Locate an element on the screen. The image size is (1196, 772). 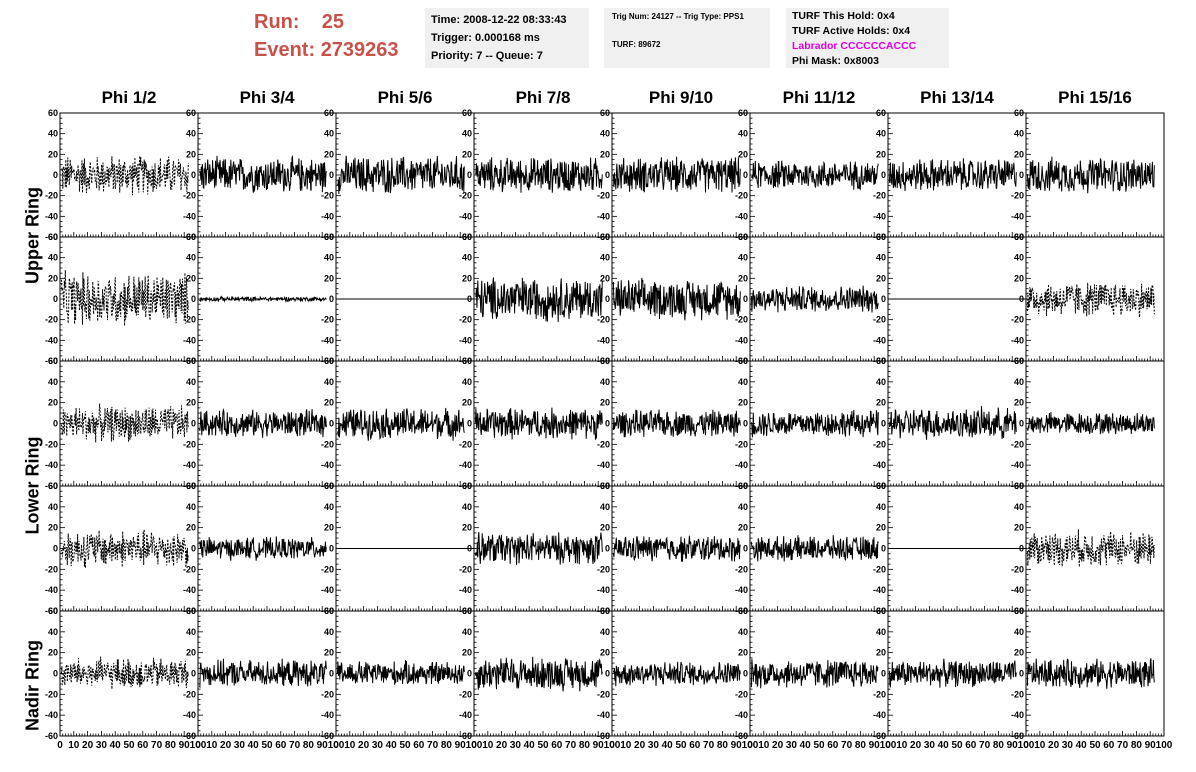
y-tick-label-r3-c6: 60 is located at coordinates (881, 486).